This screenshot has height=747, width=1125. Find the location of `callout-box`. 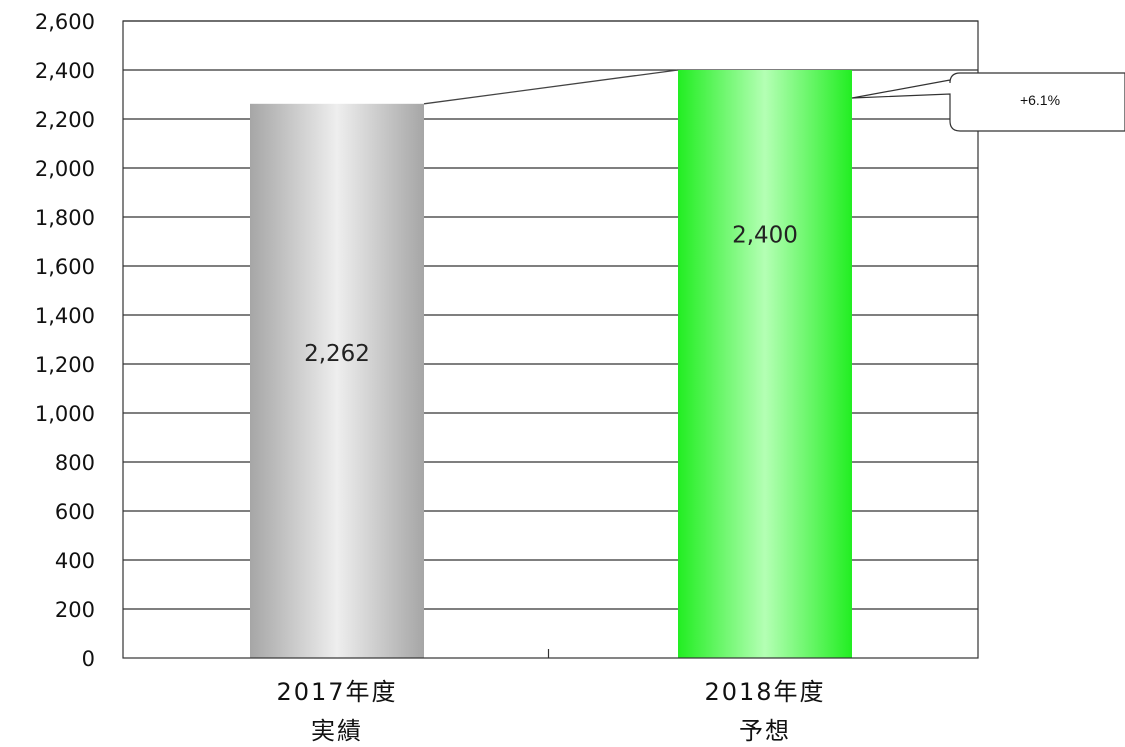

callout-box is located at coordinates (988, 102).